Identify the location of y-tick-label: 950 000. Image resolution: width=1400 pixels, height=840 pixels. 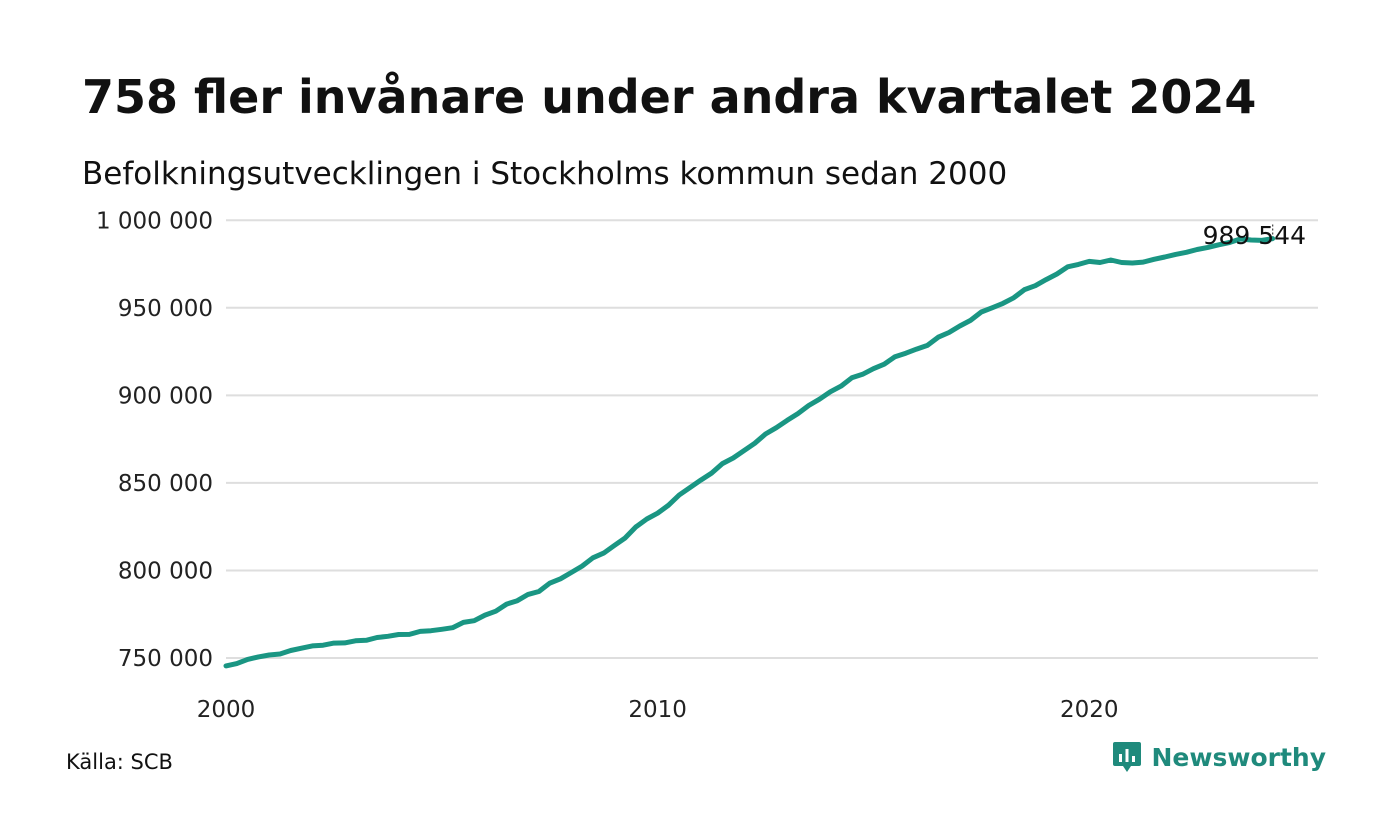
(165, 309).